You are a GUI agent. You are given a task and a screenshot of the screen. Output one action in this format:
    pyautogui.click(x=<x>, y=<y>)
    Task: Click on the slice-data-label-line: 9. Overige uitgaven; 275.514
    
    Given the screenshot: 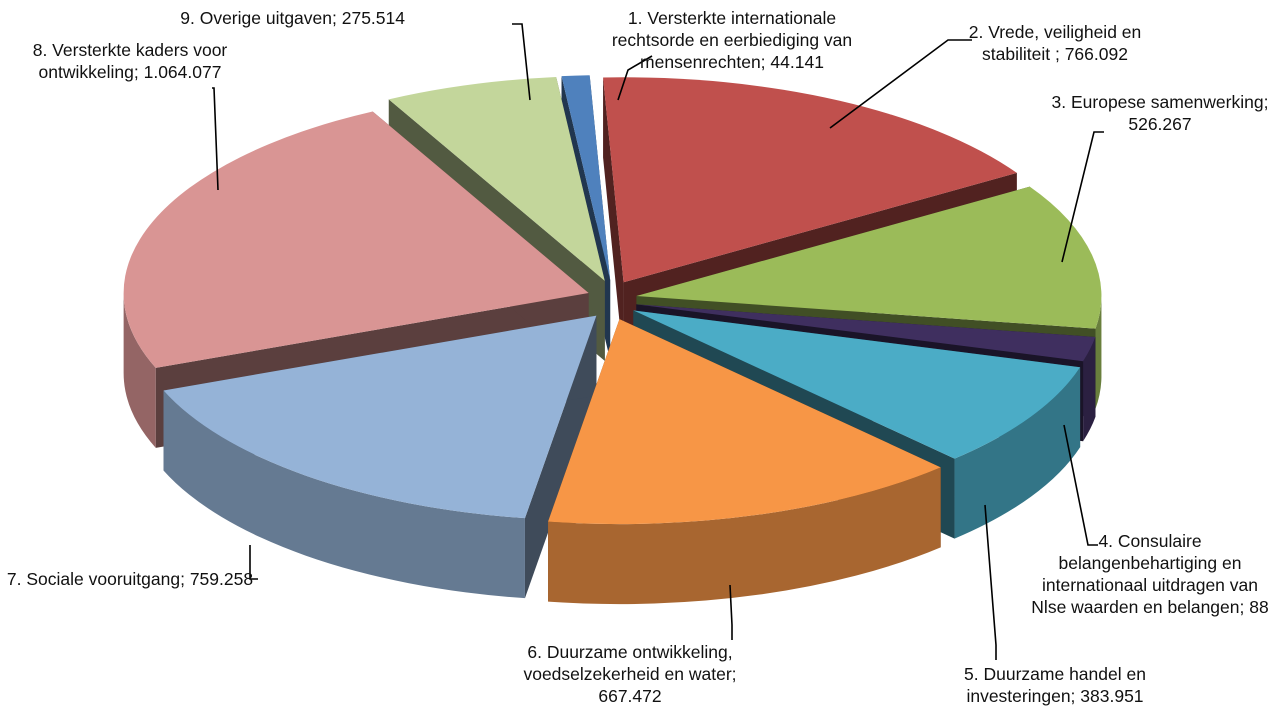 What is the action you would take?
    pyautogui.click(x=292, y=18)
    